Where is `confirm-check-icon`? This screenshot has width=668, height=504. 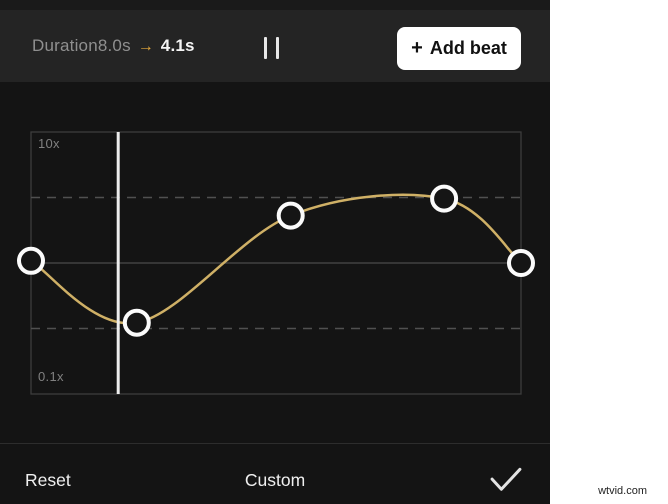 confirm-check-icon is located at coordinates (506, 480).